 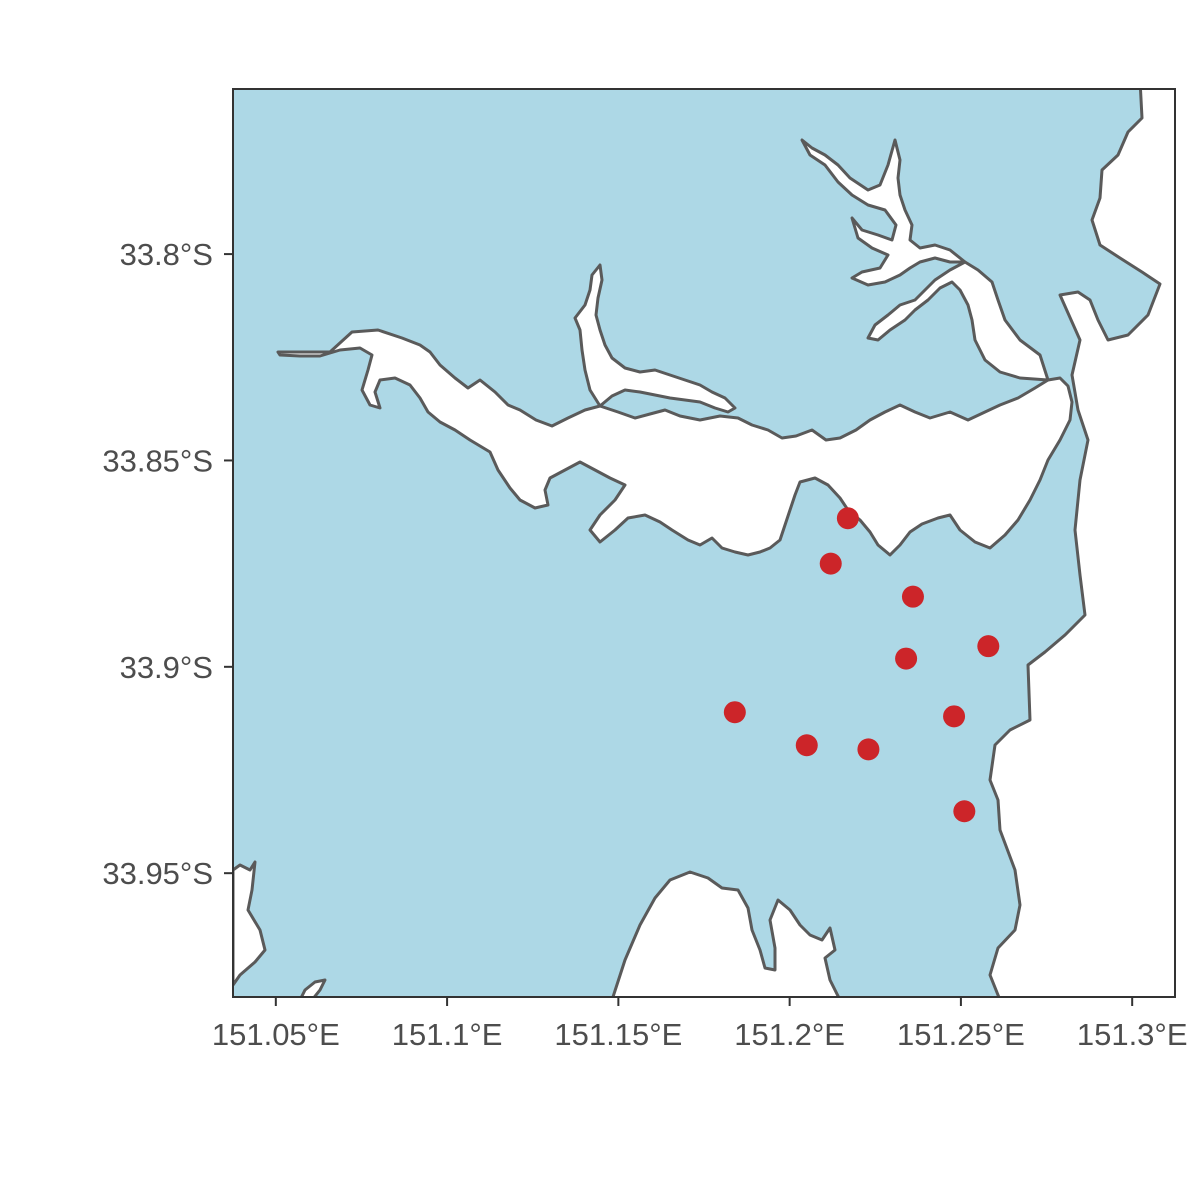 What do you see at coordinates (166, 254) in the screenshot?
I see `y-tick-label: 33.8°S` at bounding box center [166, 254].